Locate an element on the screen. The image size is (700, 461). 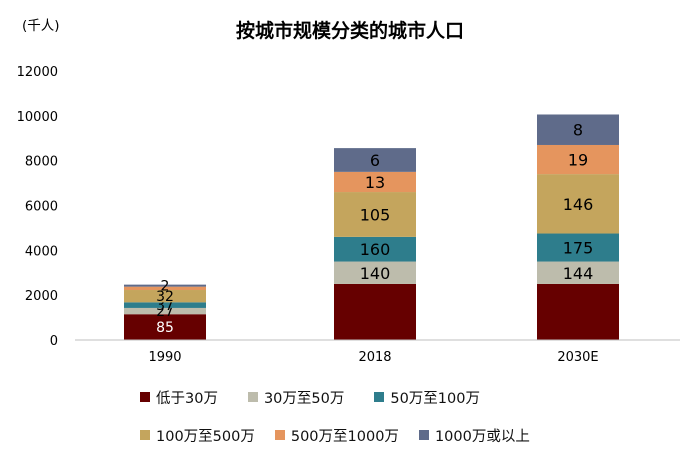
y-tick-label: 2000 is located at coordinates (41, 296).